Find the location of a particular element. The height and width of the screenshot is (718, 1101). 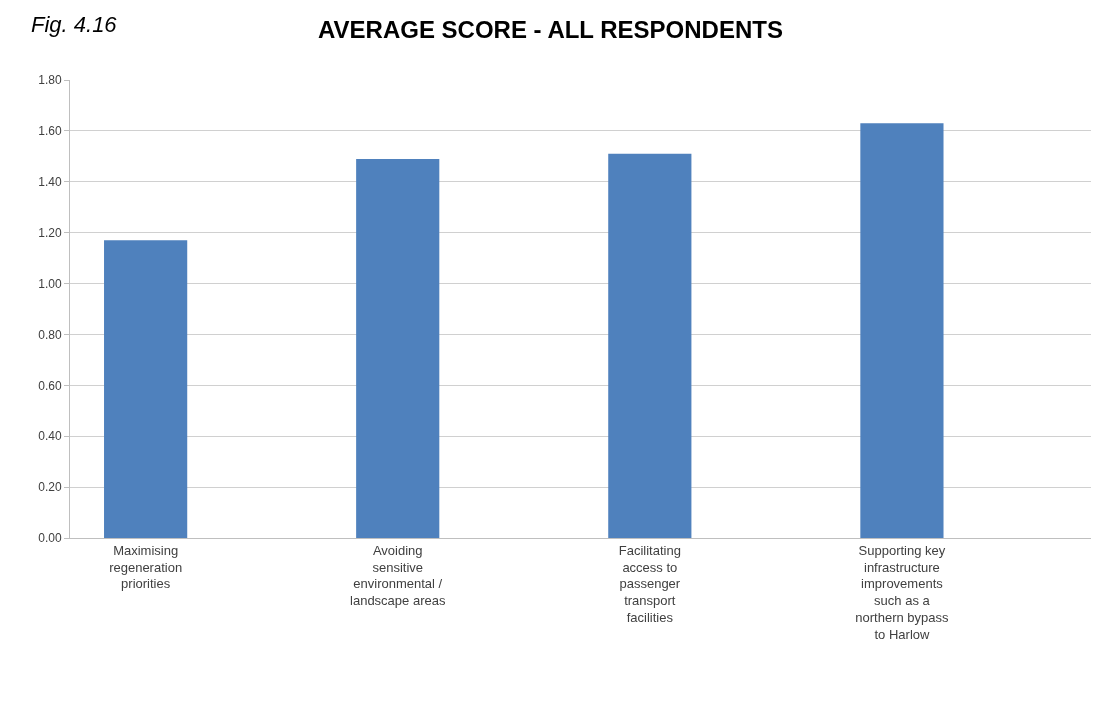

y-tick-label: 0.20 is located at coordinates (50, 487).